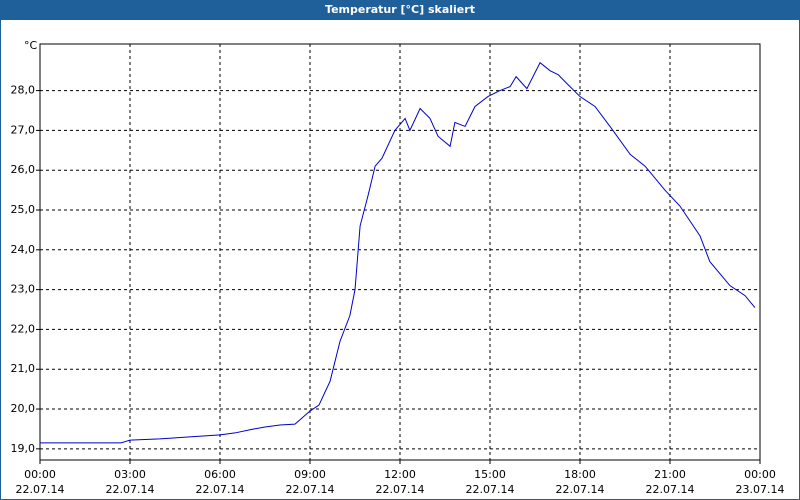  Describe the element at coordinates (23, 408) in the screenshot. I see `y-tick-label: 20,0` at that location.